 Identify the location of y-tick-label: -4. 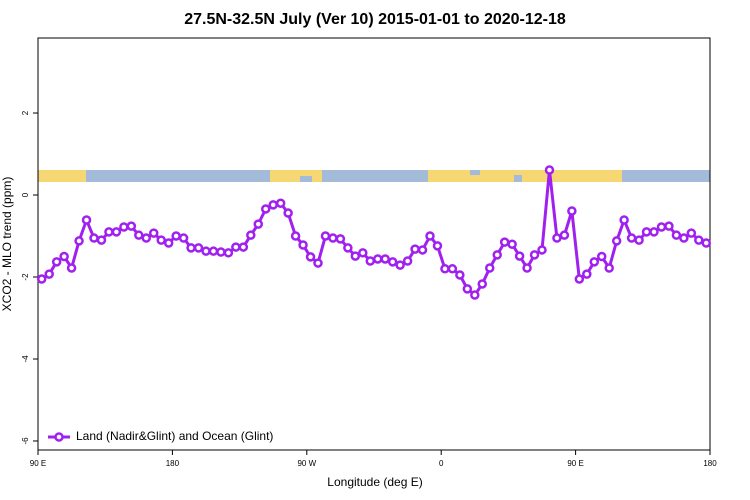
(25, 359).